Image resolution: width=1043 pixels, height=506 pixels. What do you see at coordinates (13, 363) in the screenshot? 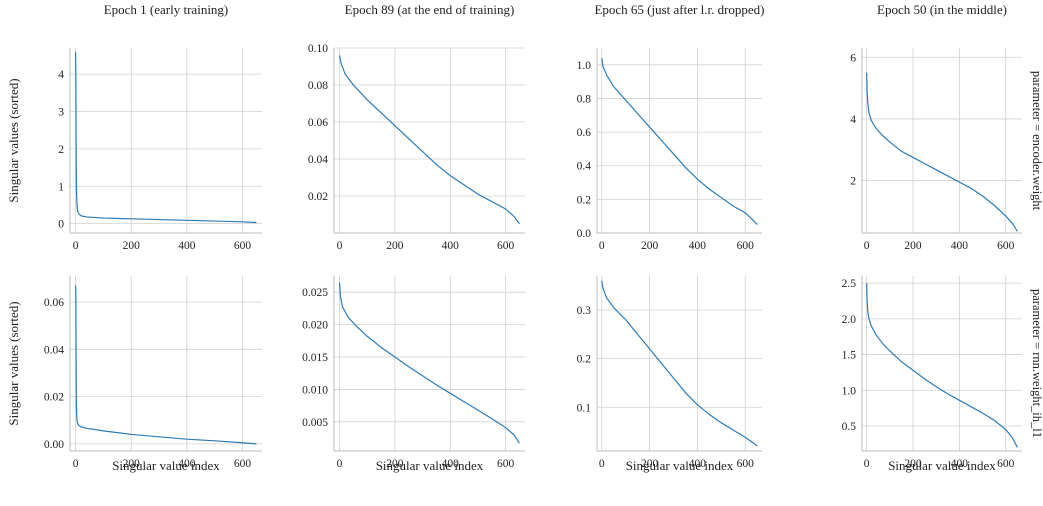
I see `y-axis-label-row-2: Singular values (sorted)` at bounding box center [13, 363].